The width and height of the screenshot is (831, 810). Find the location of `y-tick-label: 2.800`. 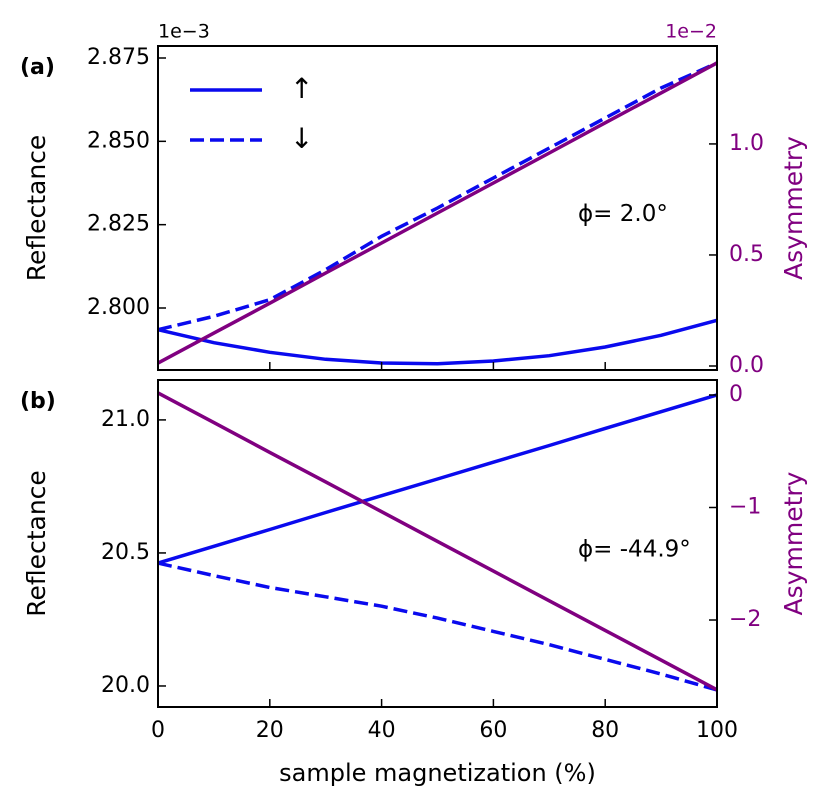

y-tick-label: 2.800 is located at coordinates (118, 307).